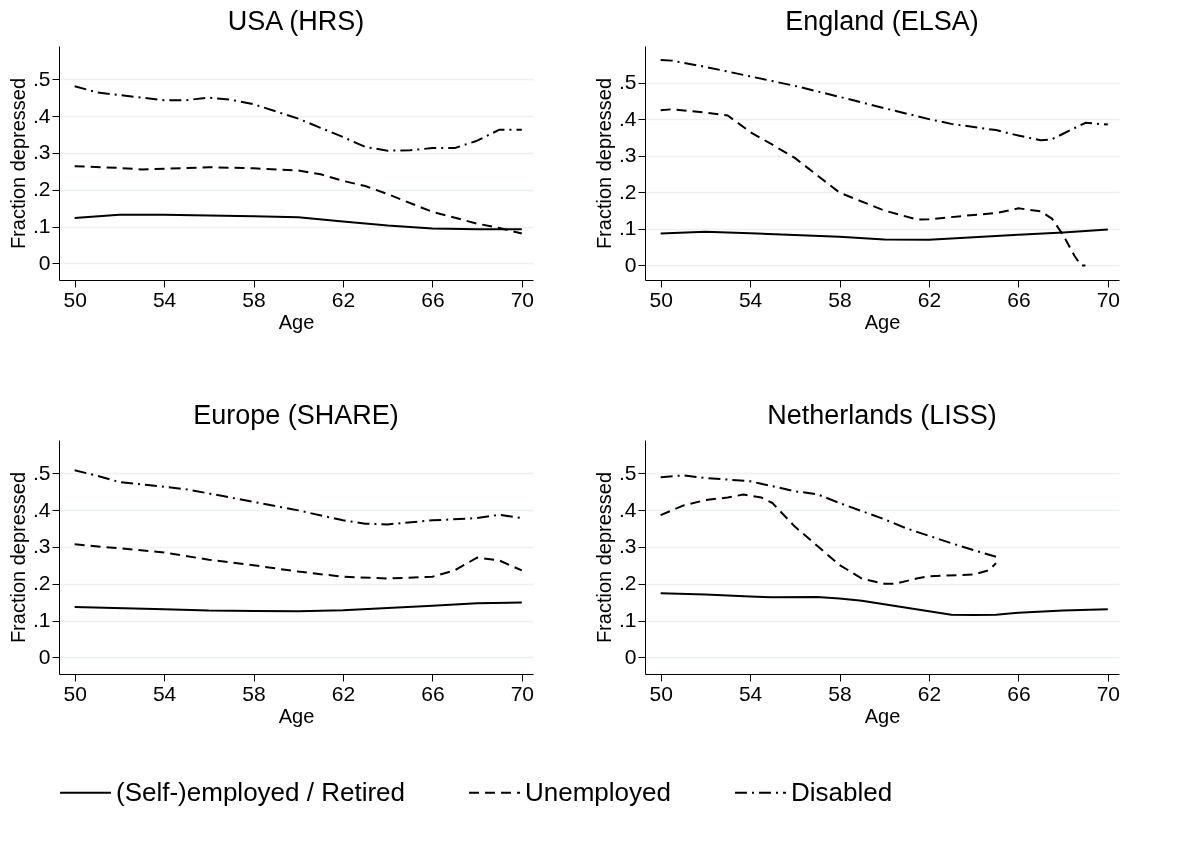 The image size is (1185, 853). Describe the element at coordinates (296, 415) in the screenshot. I see `chart-title: Europe (SHARE)` at that location.